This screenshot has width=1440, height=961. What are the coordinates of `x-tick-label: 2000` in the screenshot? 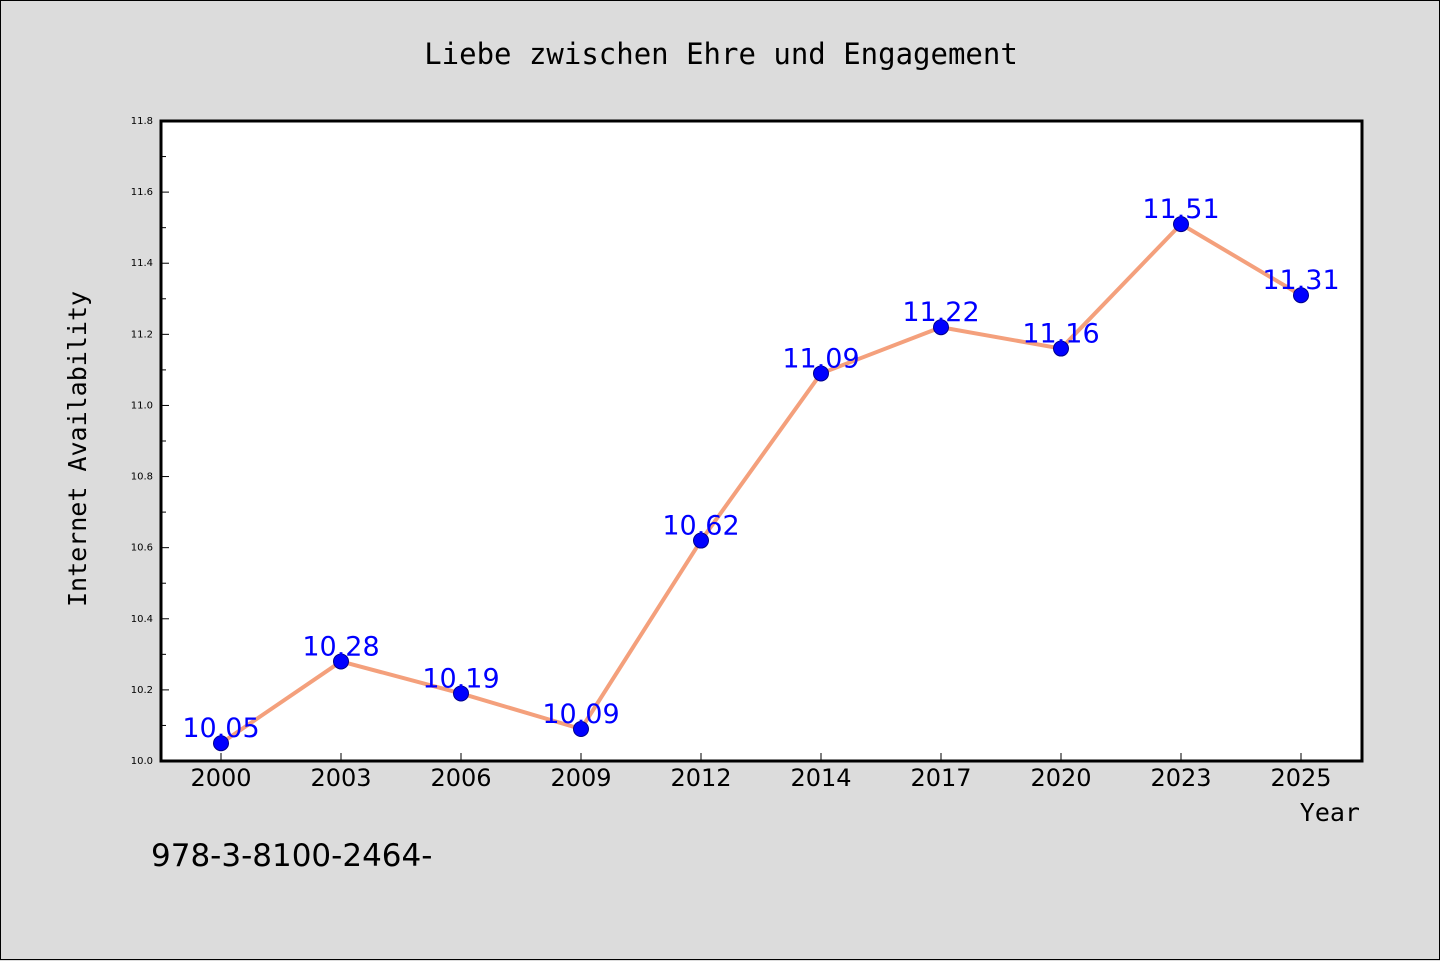 It's located at (220, 778).